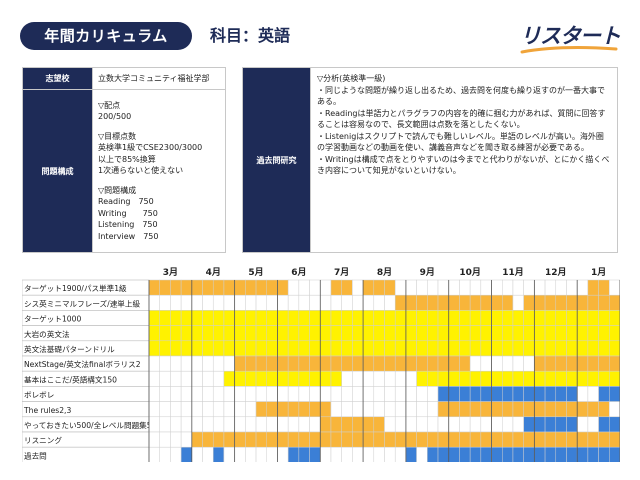  I want to click on month-label: 11月, so click(513, 272).